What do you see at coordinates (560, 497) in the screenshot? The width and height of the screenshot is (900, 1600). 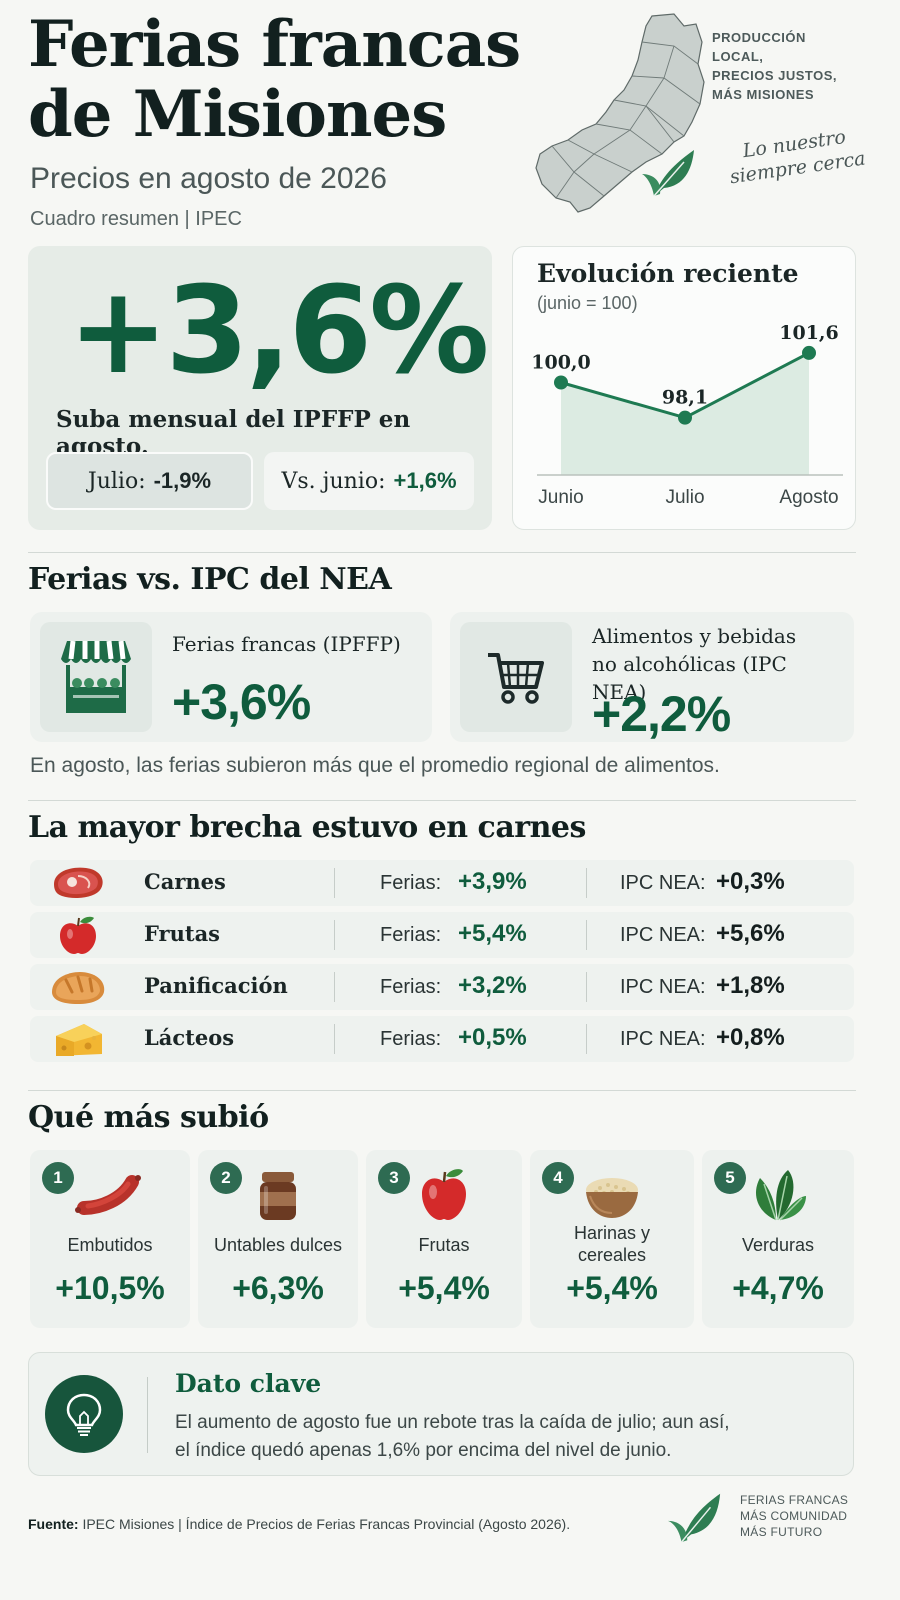 I see `chart-x-tick-label: Junio` at bounding box center [560, 497].